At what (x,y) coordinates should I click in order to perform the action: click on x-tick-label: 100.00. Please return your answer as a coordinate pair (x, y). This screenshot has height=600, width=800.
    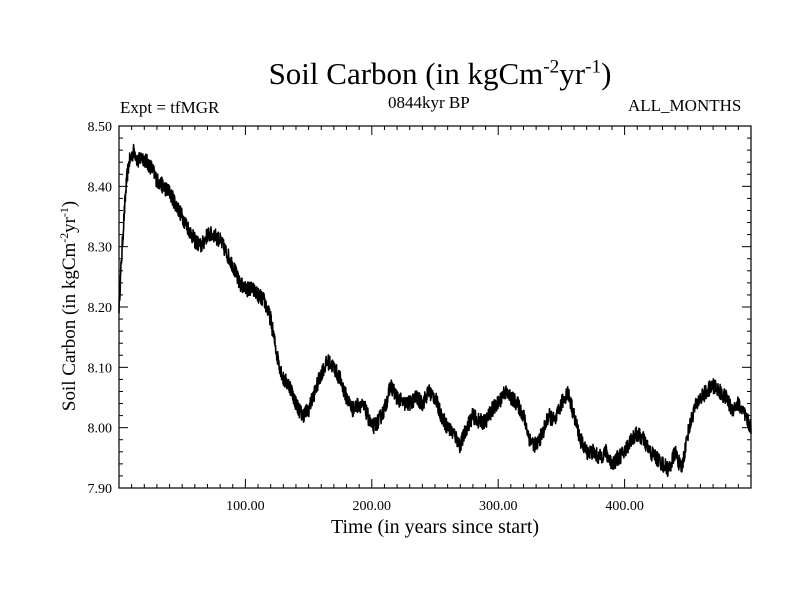
    Looking at the image, I should click on (245, 506).